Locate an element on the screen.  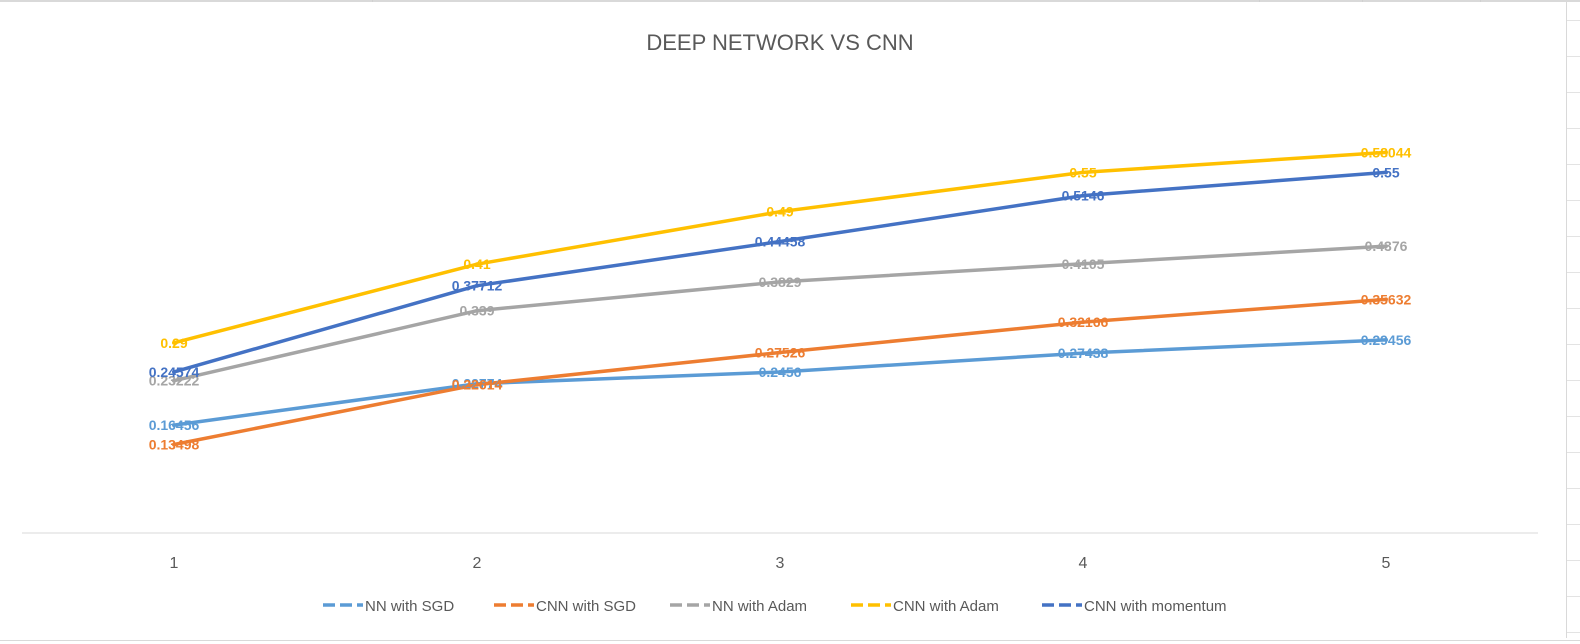
data-label-cnn-with-adam: 0.55 is located at coordinates (1082, 172).